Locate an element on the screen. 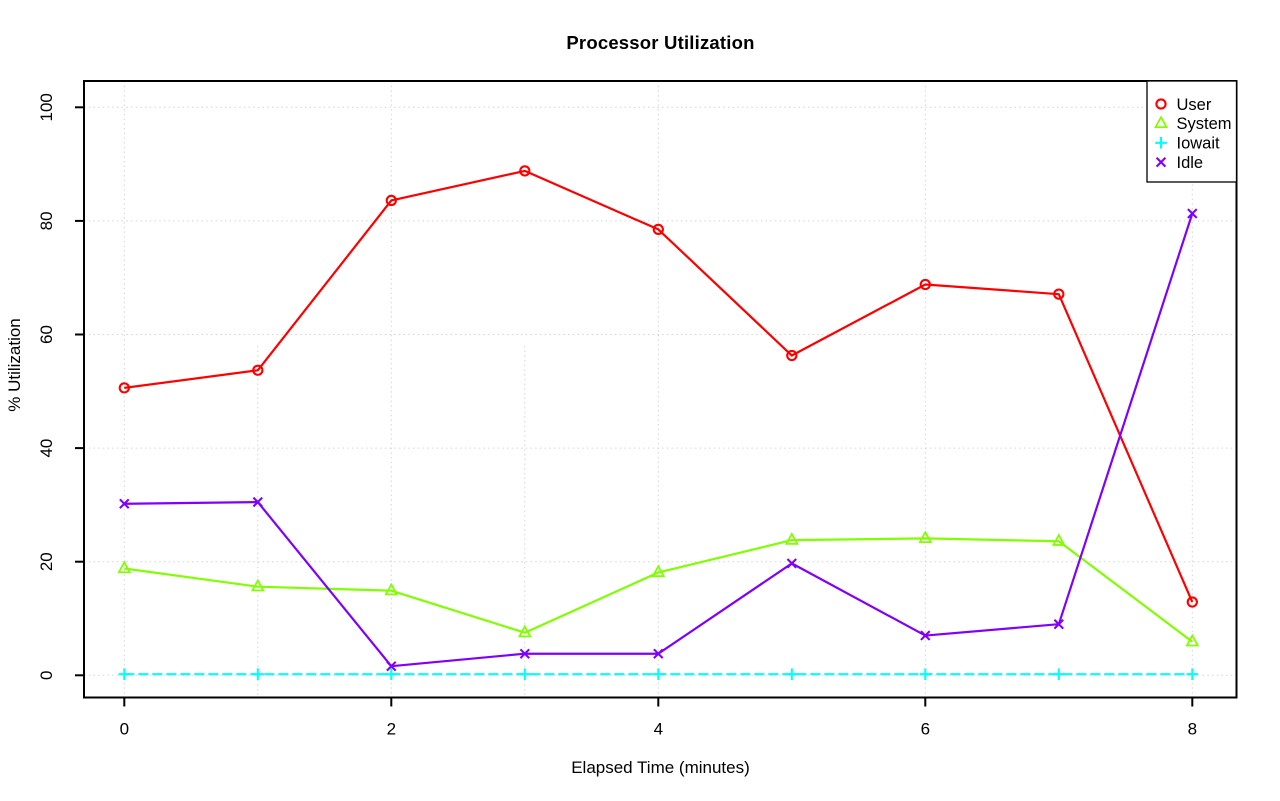  y-tick-label: 80 is located at coordinates (46, 220).